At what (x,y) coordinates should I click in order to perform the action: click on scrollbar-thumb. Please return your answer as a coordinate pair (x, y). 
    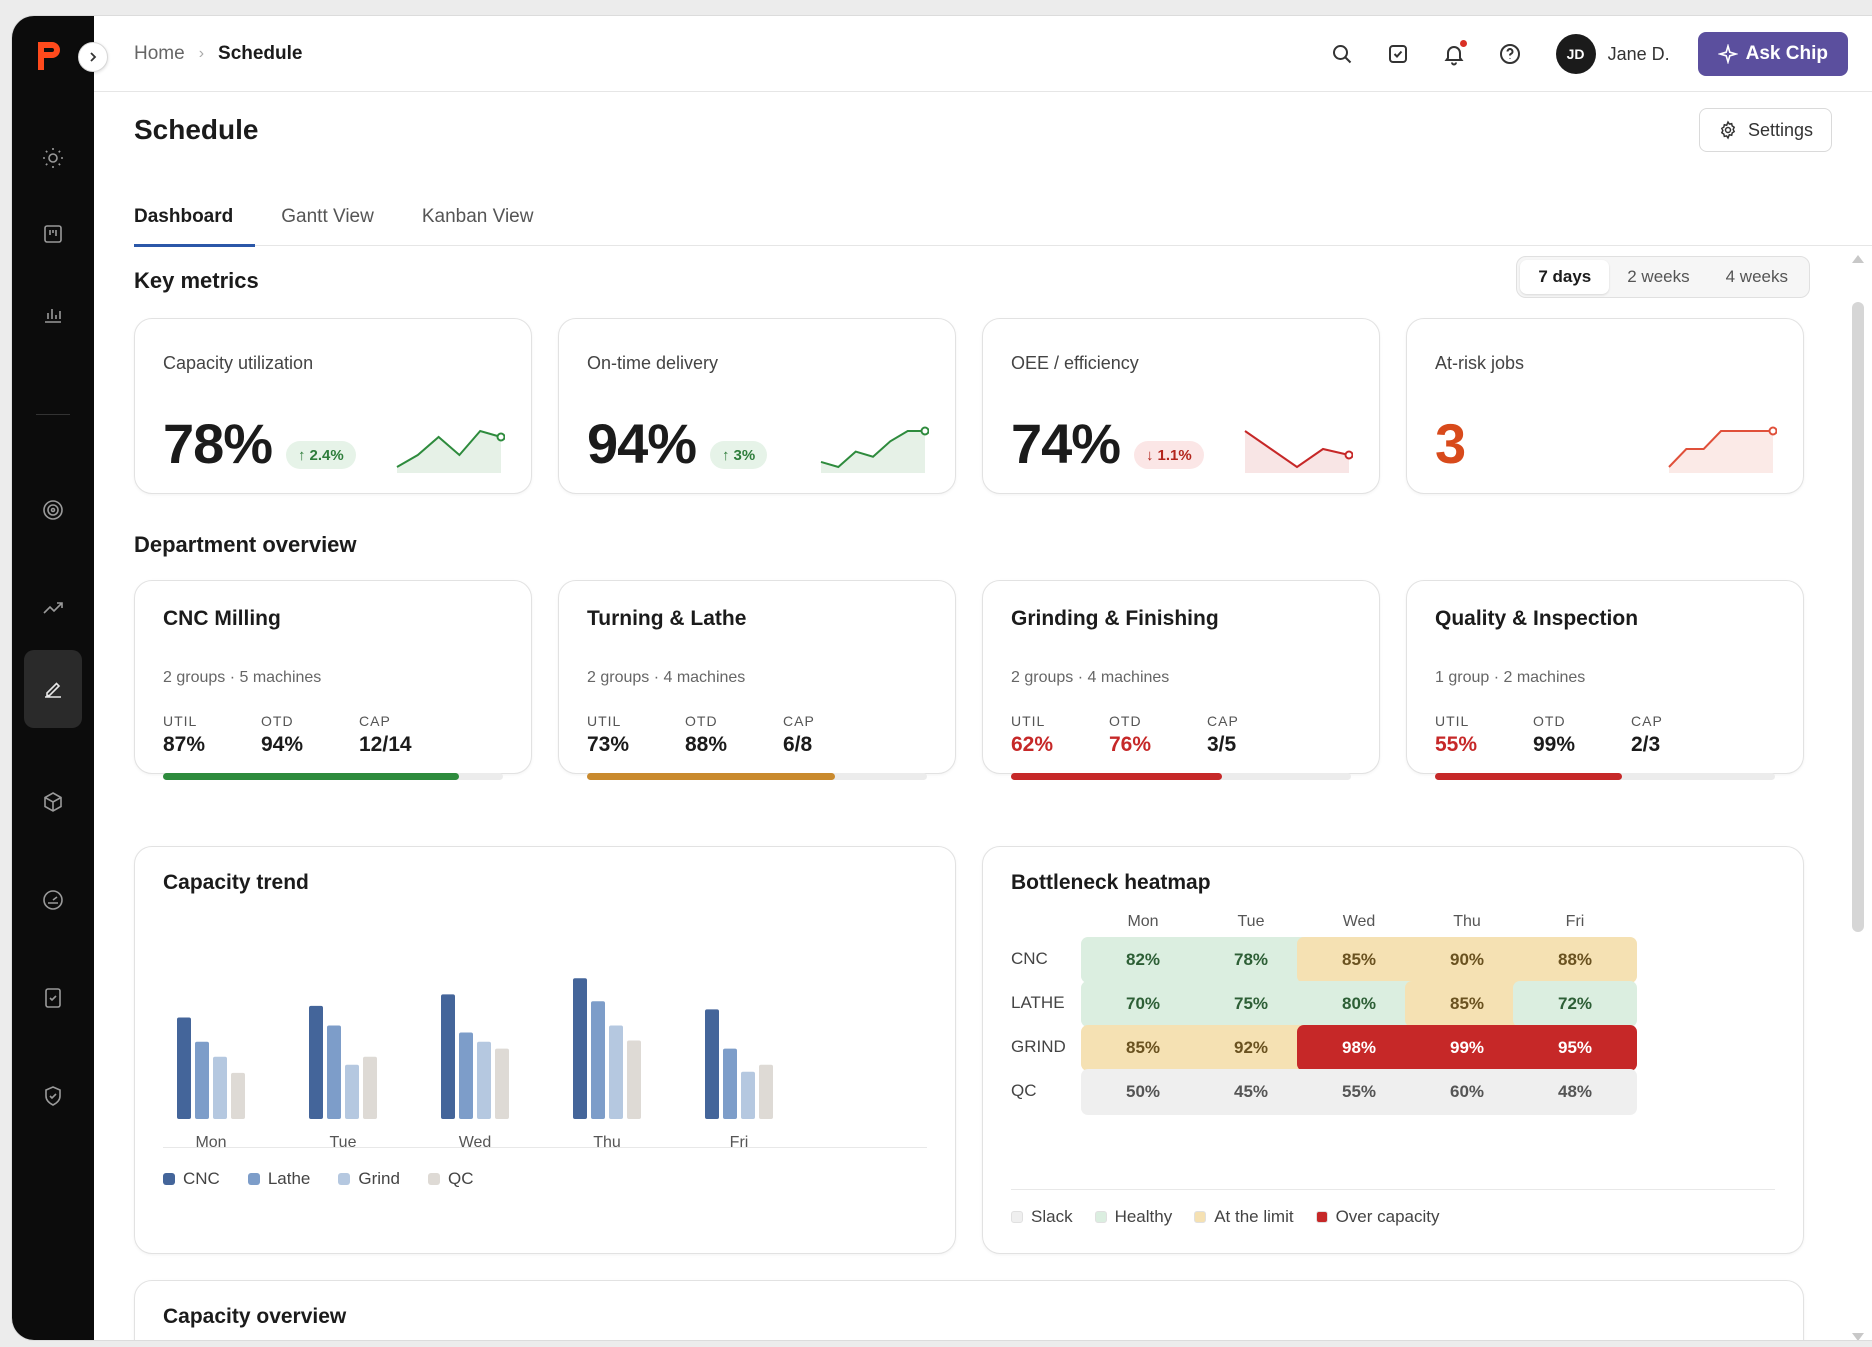
    Looking at the image, I should click on (1858, 617).